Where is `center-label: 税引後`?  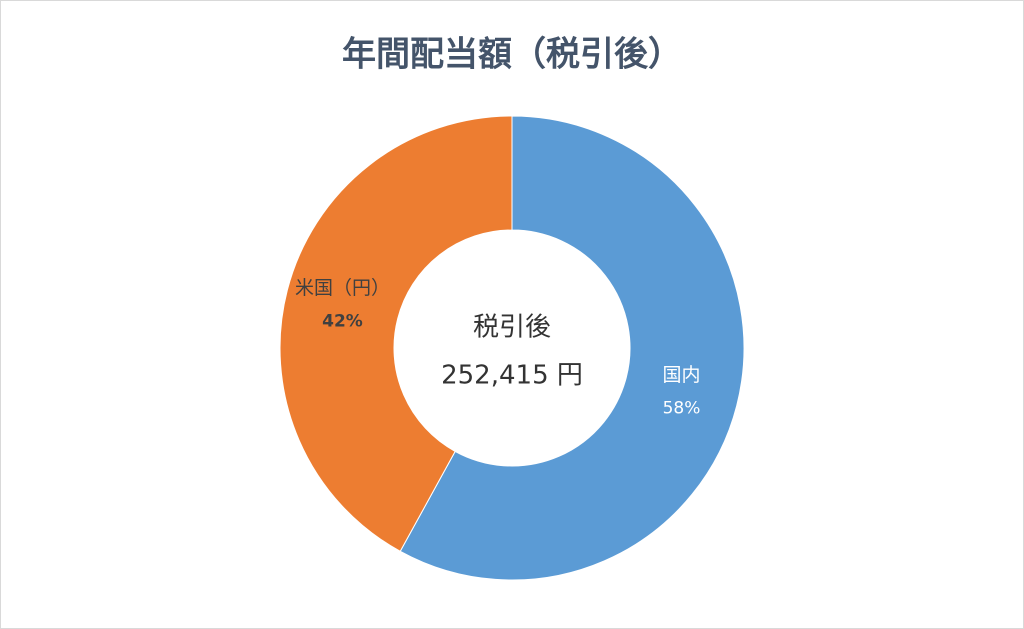 center-label: 税引後 is located at coordinates (512, 328).